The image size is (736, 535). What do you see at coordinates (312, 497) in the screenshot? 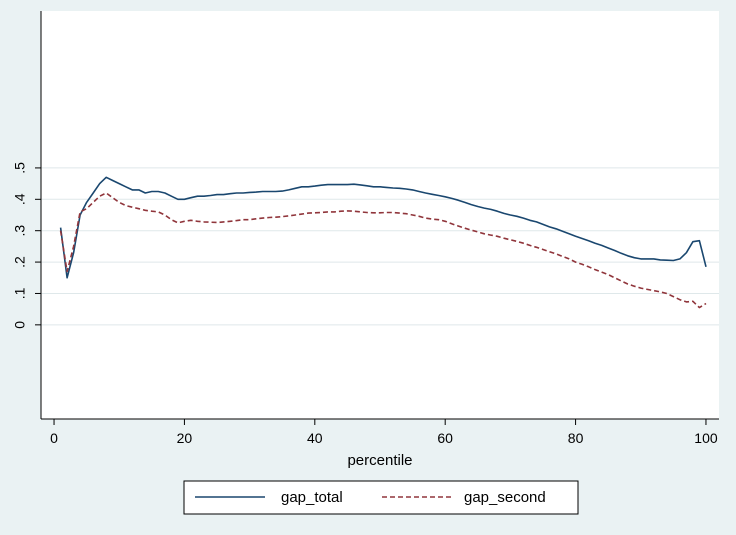
I see `legend-label-gap-total: gap_total` at bounding box center [312, 497].